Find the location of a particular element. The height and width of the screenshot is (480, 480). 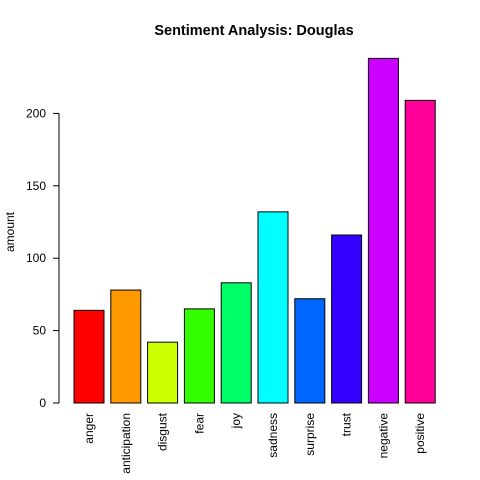

bar-positive is located at coordinates (420, 251).